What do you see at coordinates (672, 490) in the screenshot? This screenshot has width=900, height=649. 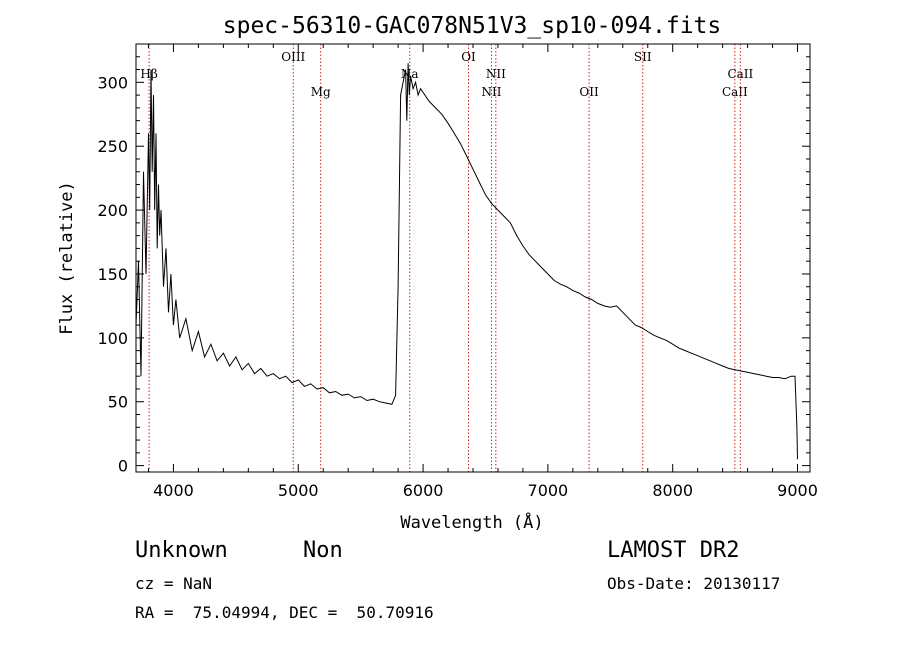 I see `x-tick-label: 8000` at bounding box center [672, 490].